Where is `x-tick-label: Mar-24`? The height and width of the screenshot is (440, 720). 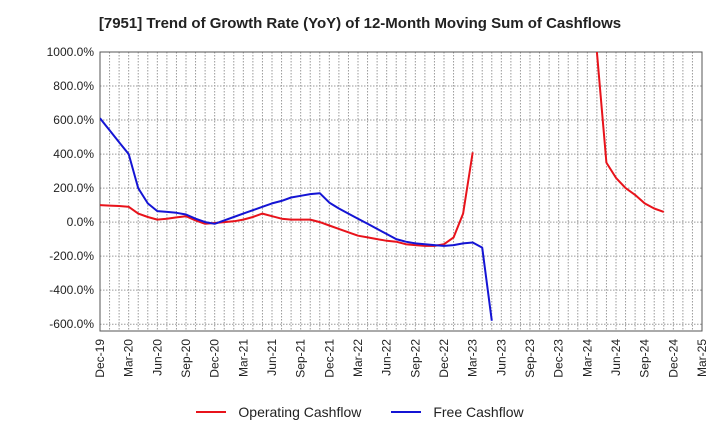 x-tick-label: Mar-24 is located at coordinates (587, 358).